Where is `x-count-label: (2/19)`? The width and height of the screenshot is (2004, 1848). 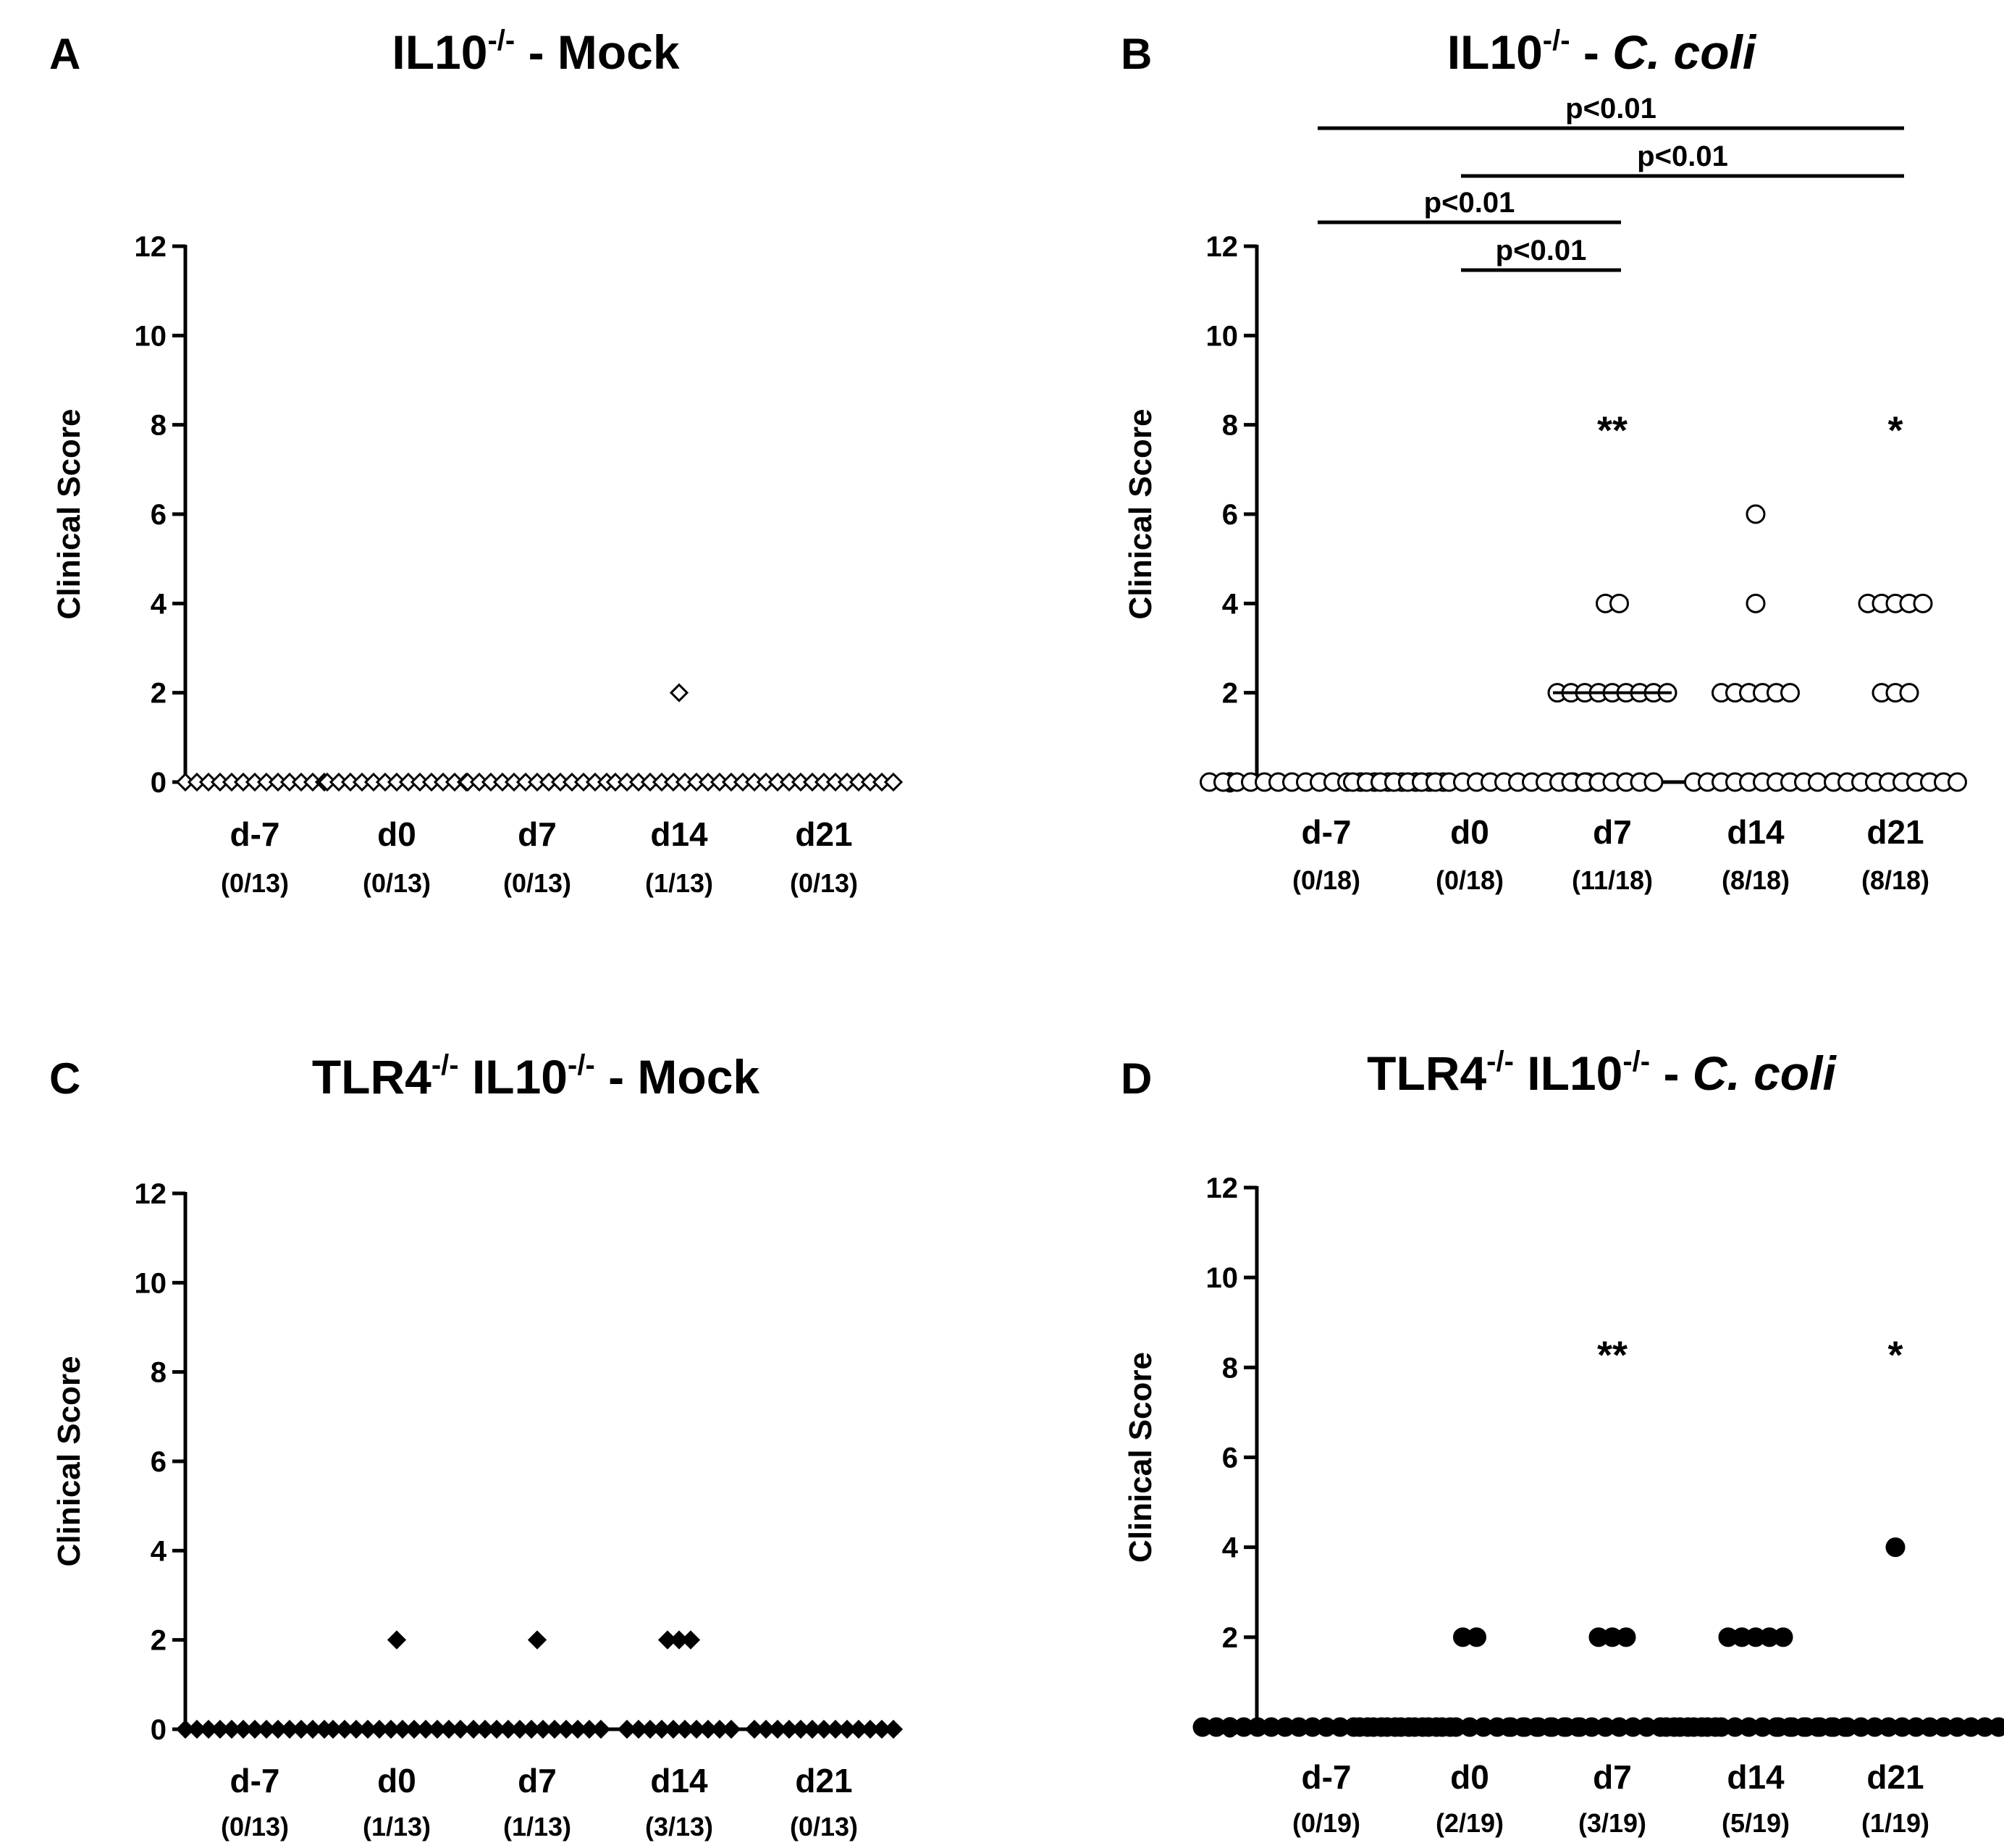 x-count-label: (2/19) is located at coordinates (1470, 1823).